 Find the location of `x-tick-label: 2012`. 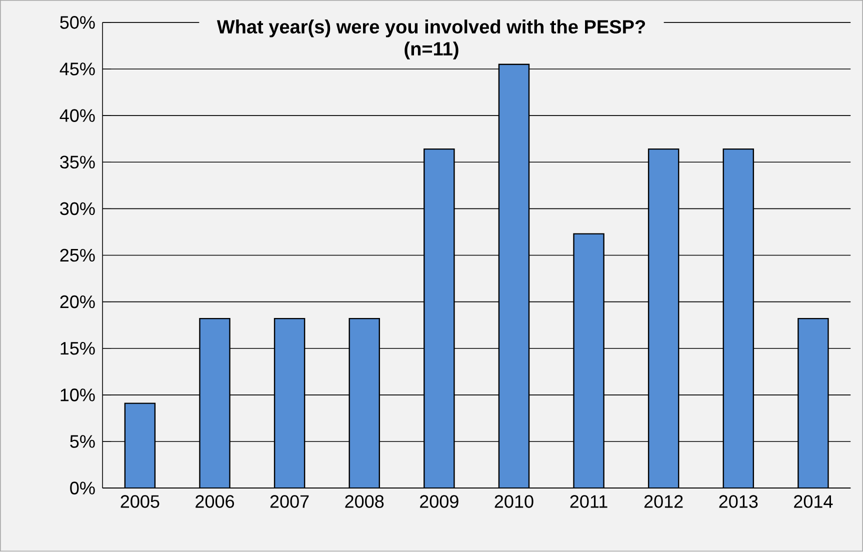

x-tick-label: 2012 is located at coordinates (663, 501).